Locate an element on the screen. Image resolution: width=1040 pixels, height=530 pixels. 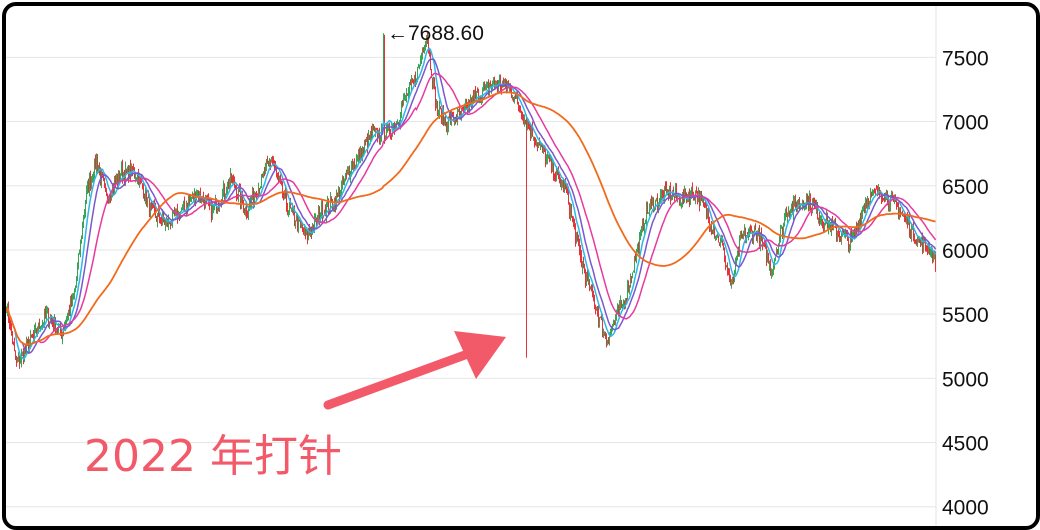
arrow-head is located at coordinates (480, 355).